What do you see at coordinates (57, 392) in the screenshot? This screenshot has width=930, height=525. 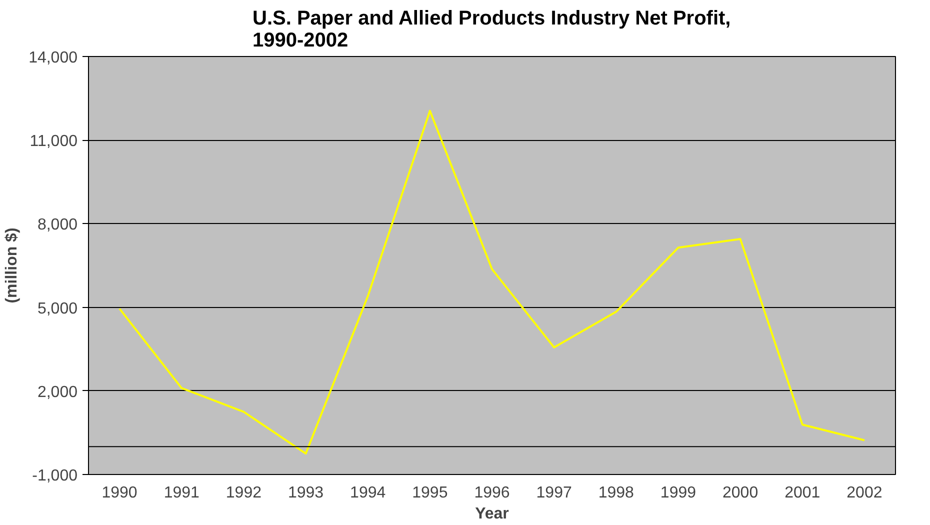 I see `y-tick-label: 2,000` at bounding box center [57, 392].